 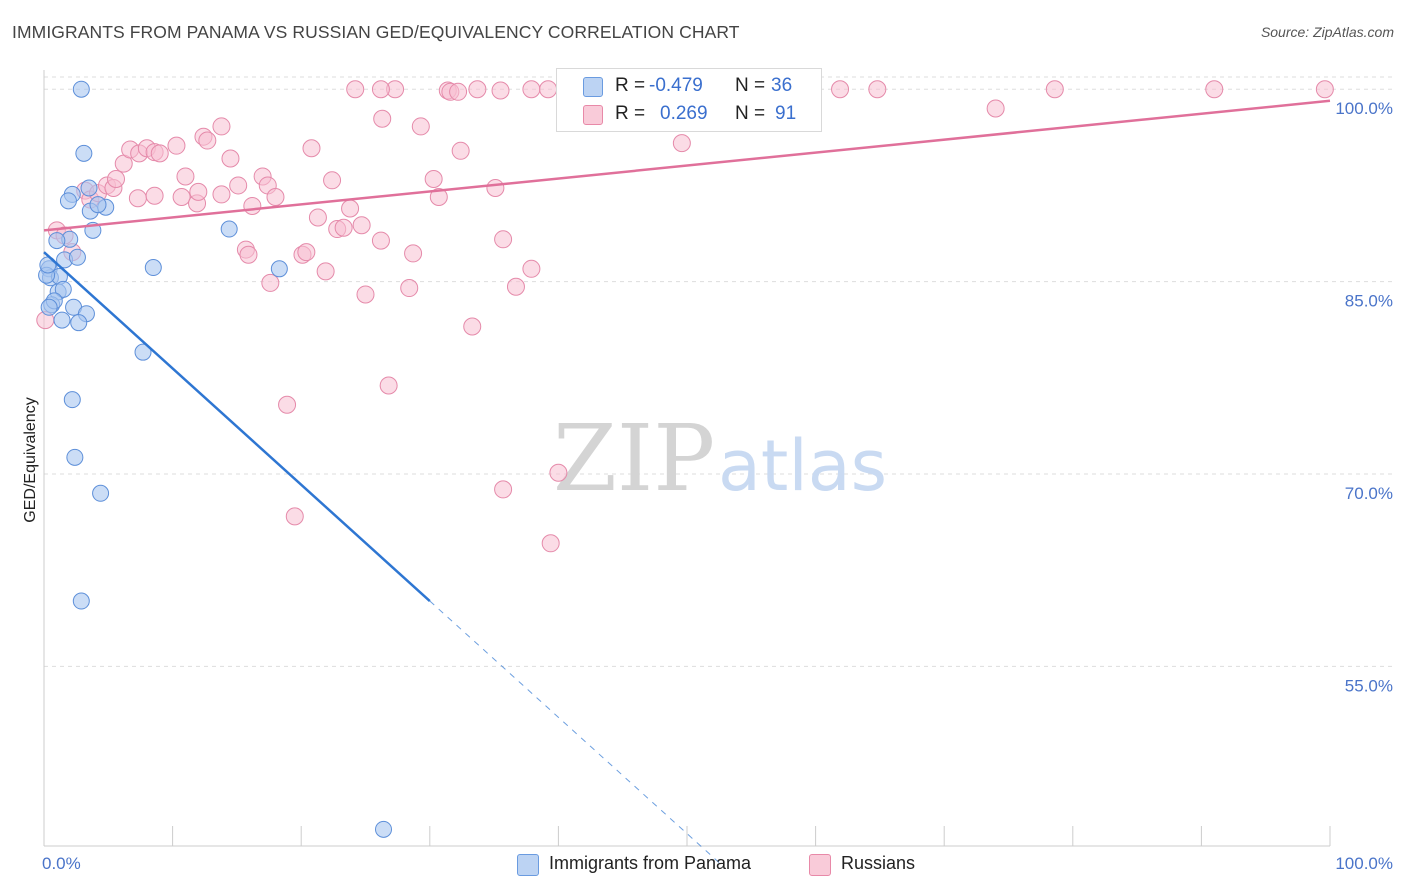 What do you see at coordinates (634, 458) in the screenshot?
I see `watermark-zip: ZIP` at bounding box center [634, 458].